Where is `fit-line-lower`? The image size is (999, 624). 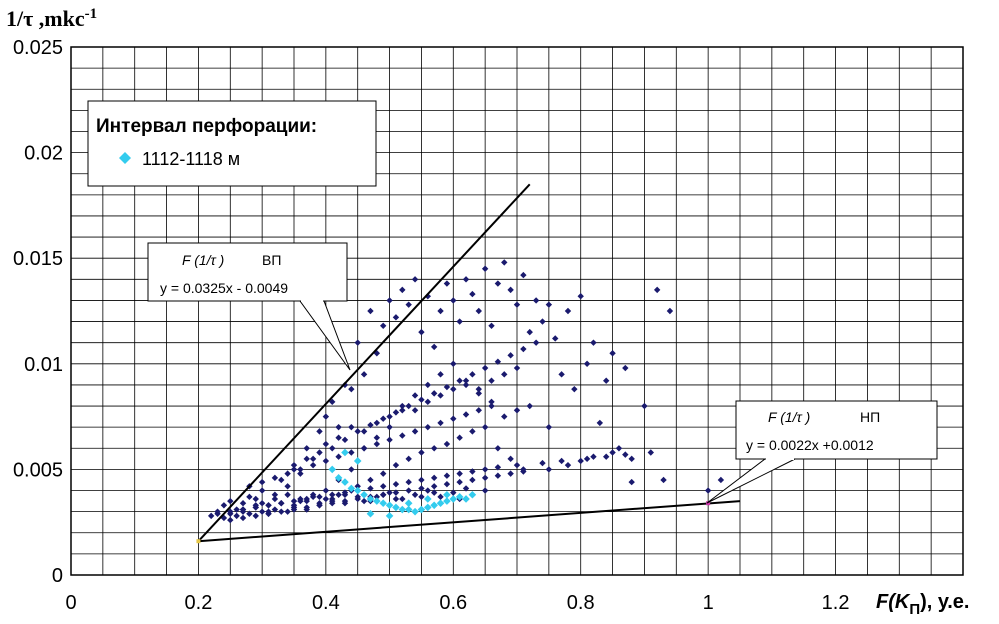 fit-line-lower is located at coordinates (469, 521).